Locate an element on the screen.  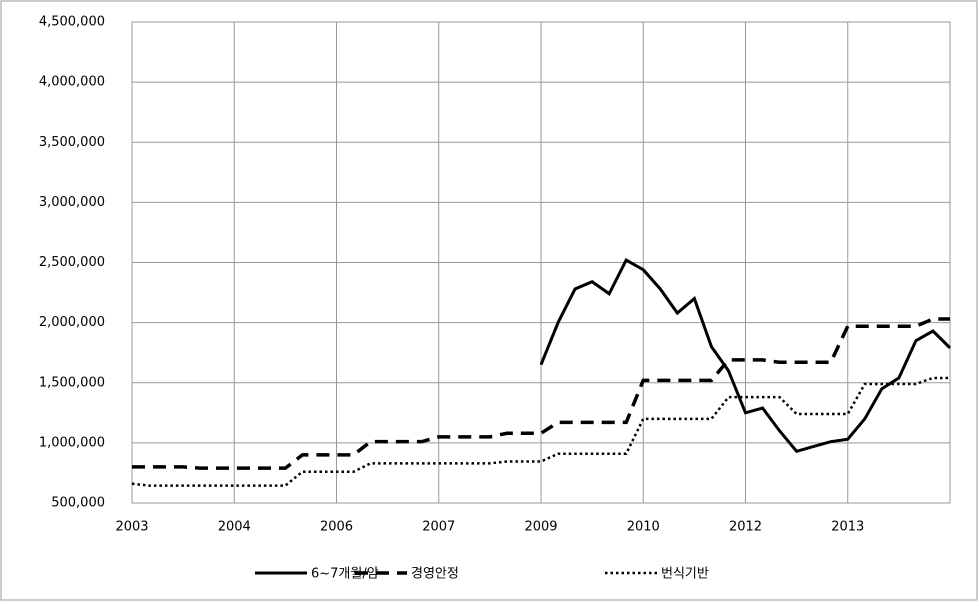
legend-label: 6~7개월/암 is located at coordinates (345, 574).